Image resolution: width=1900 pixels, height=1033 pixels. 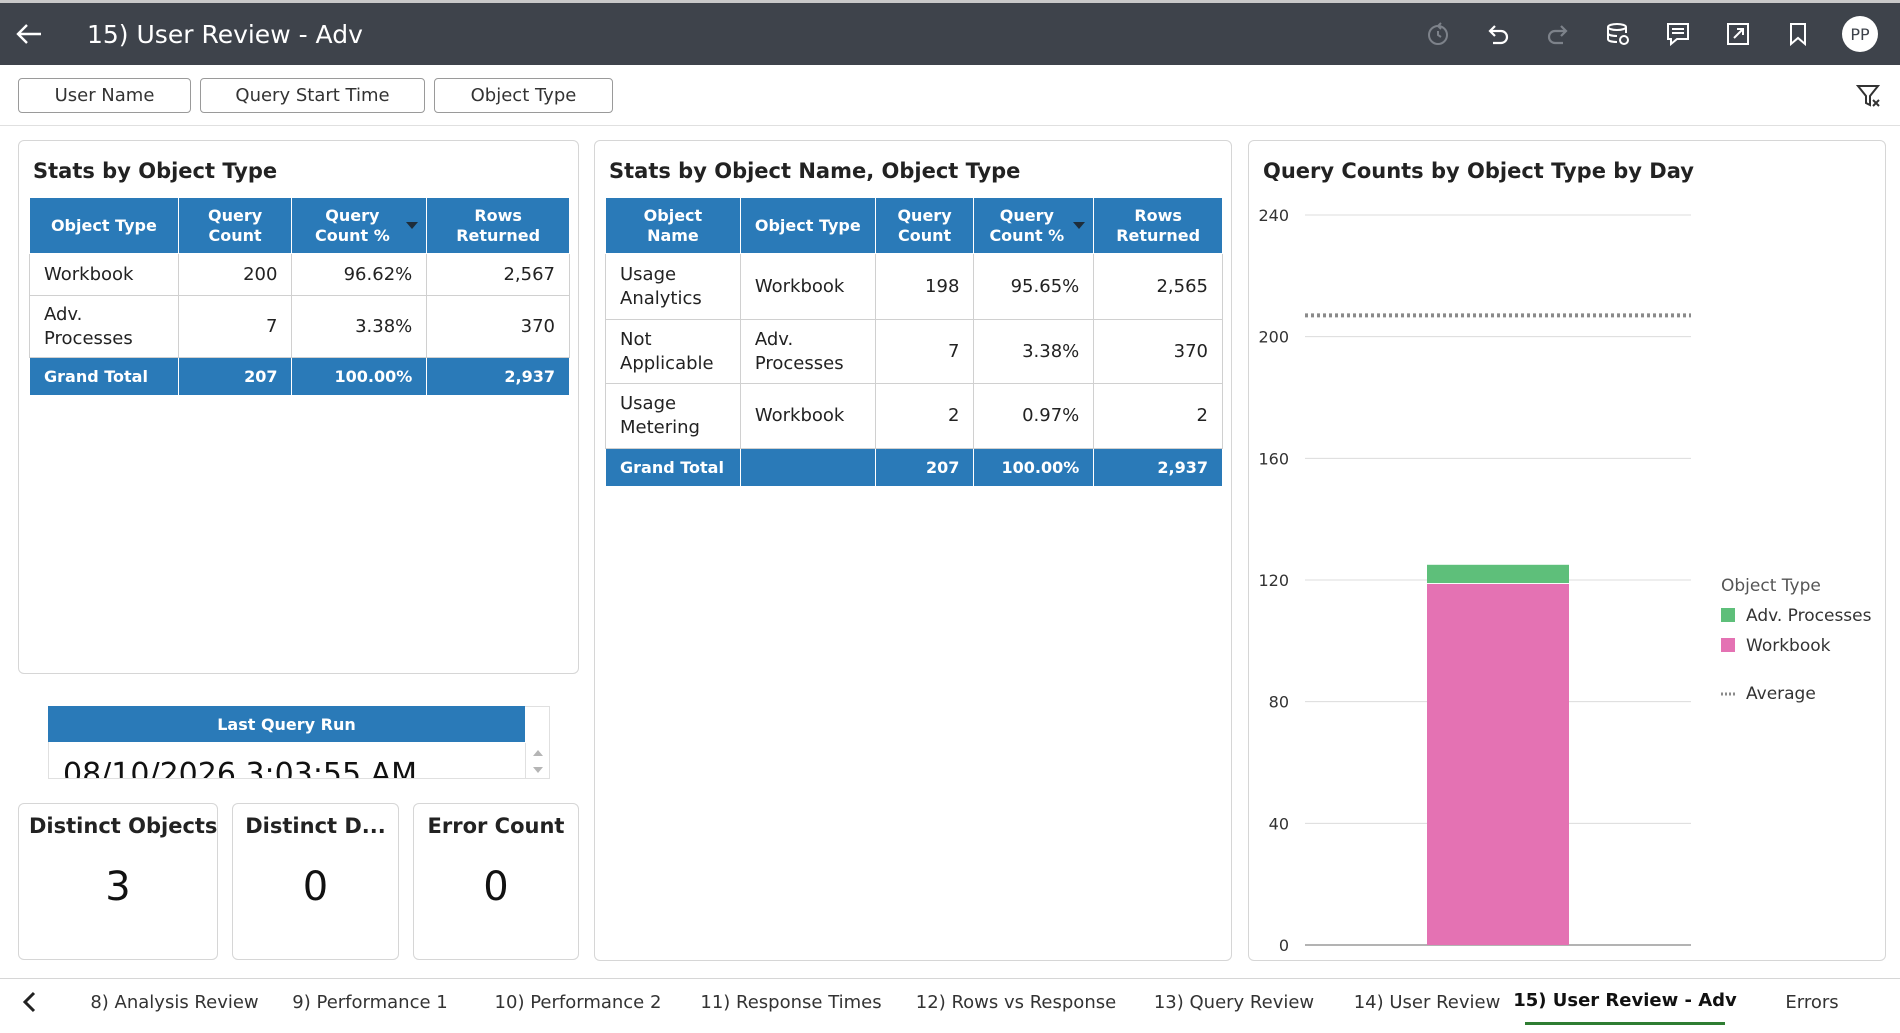 What do you see at coordinates (1273, 458) in the screenshot?
I see `y-tick-label: 160` at bounding box center [1273, 458].